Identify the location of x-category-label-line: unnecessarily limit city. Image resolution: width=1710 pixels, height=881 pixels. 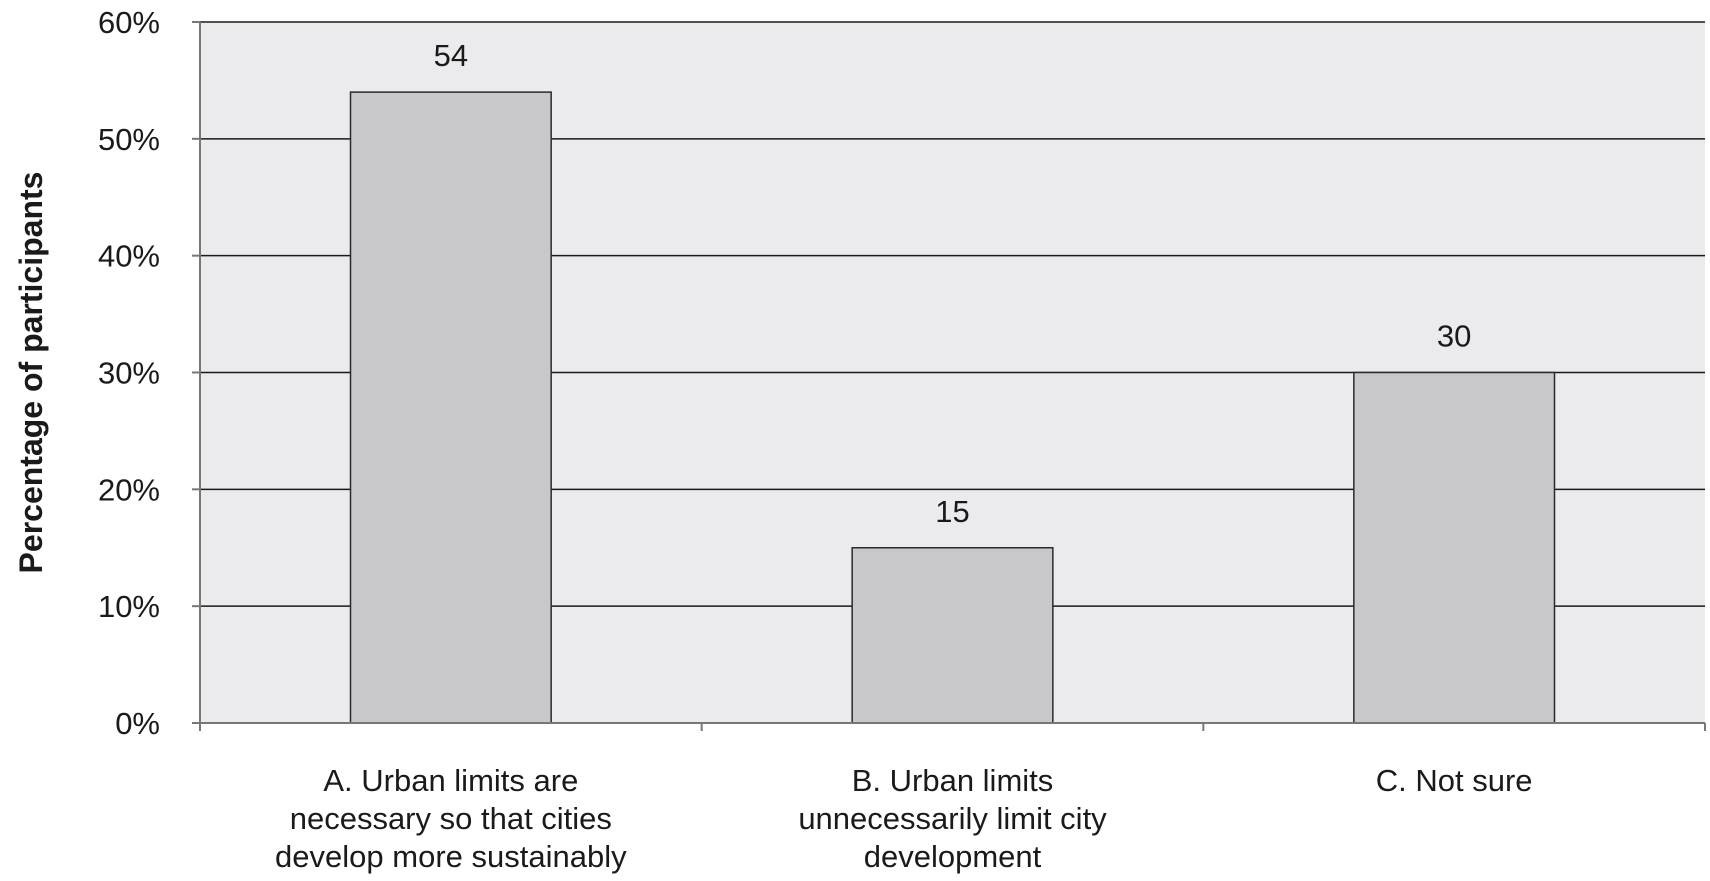
(952, 818).